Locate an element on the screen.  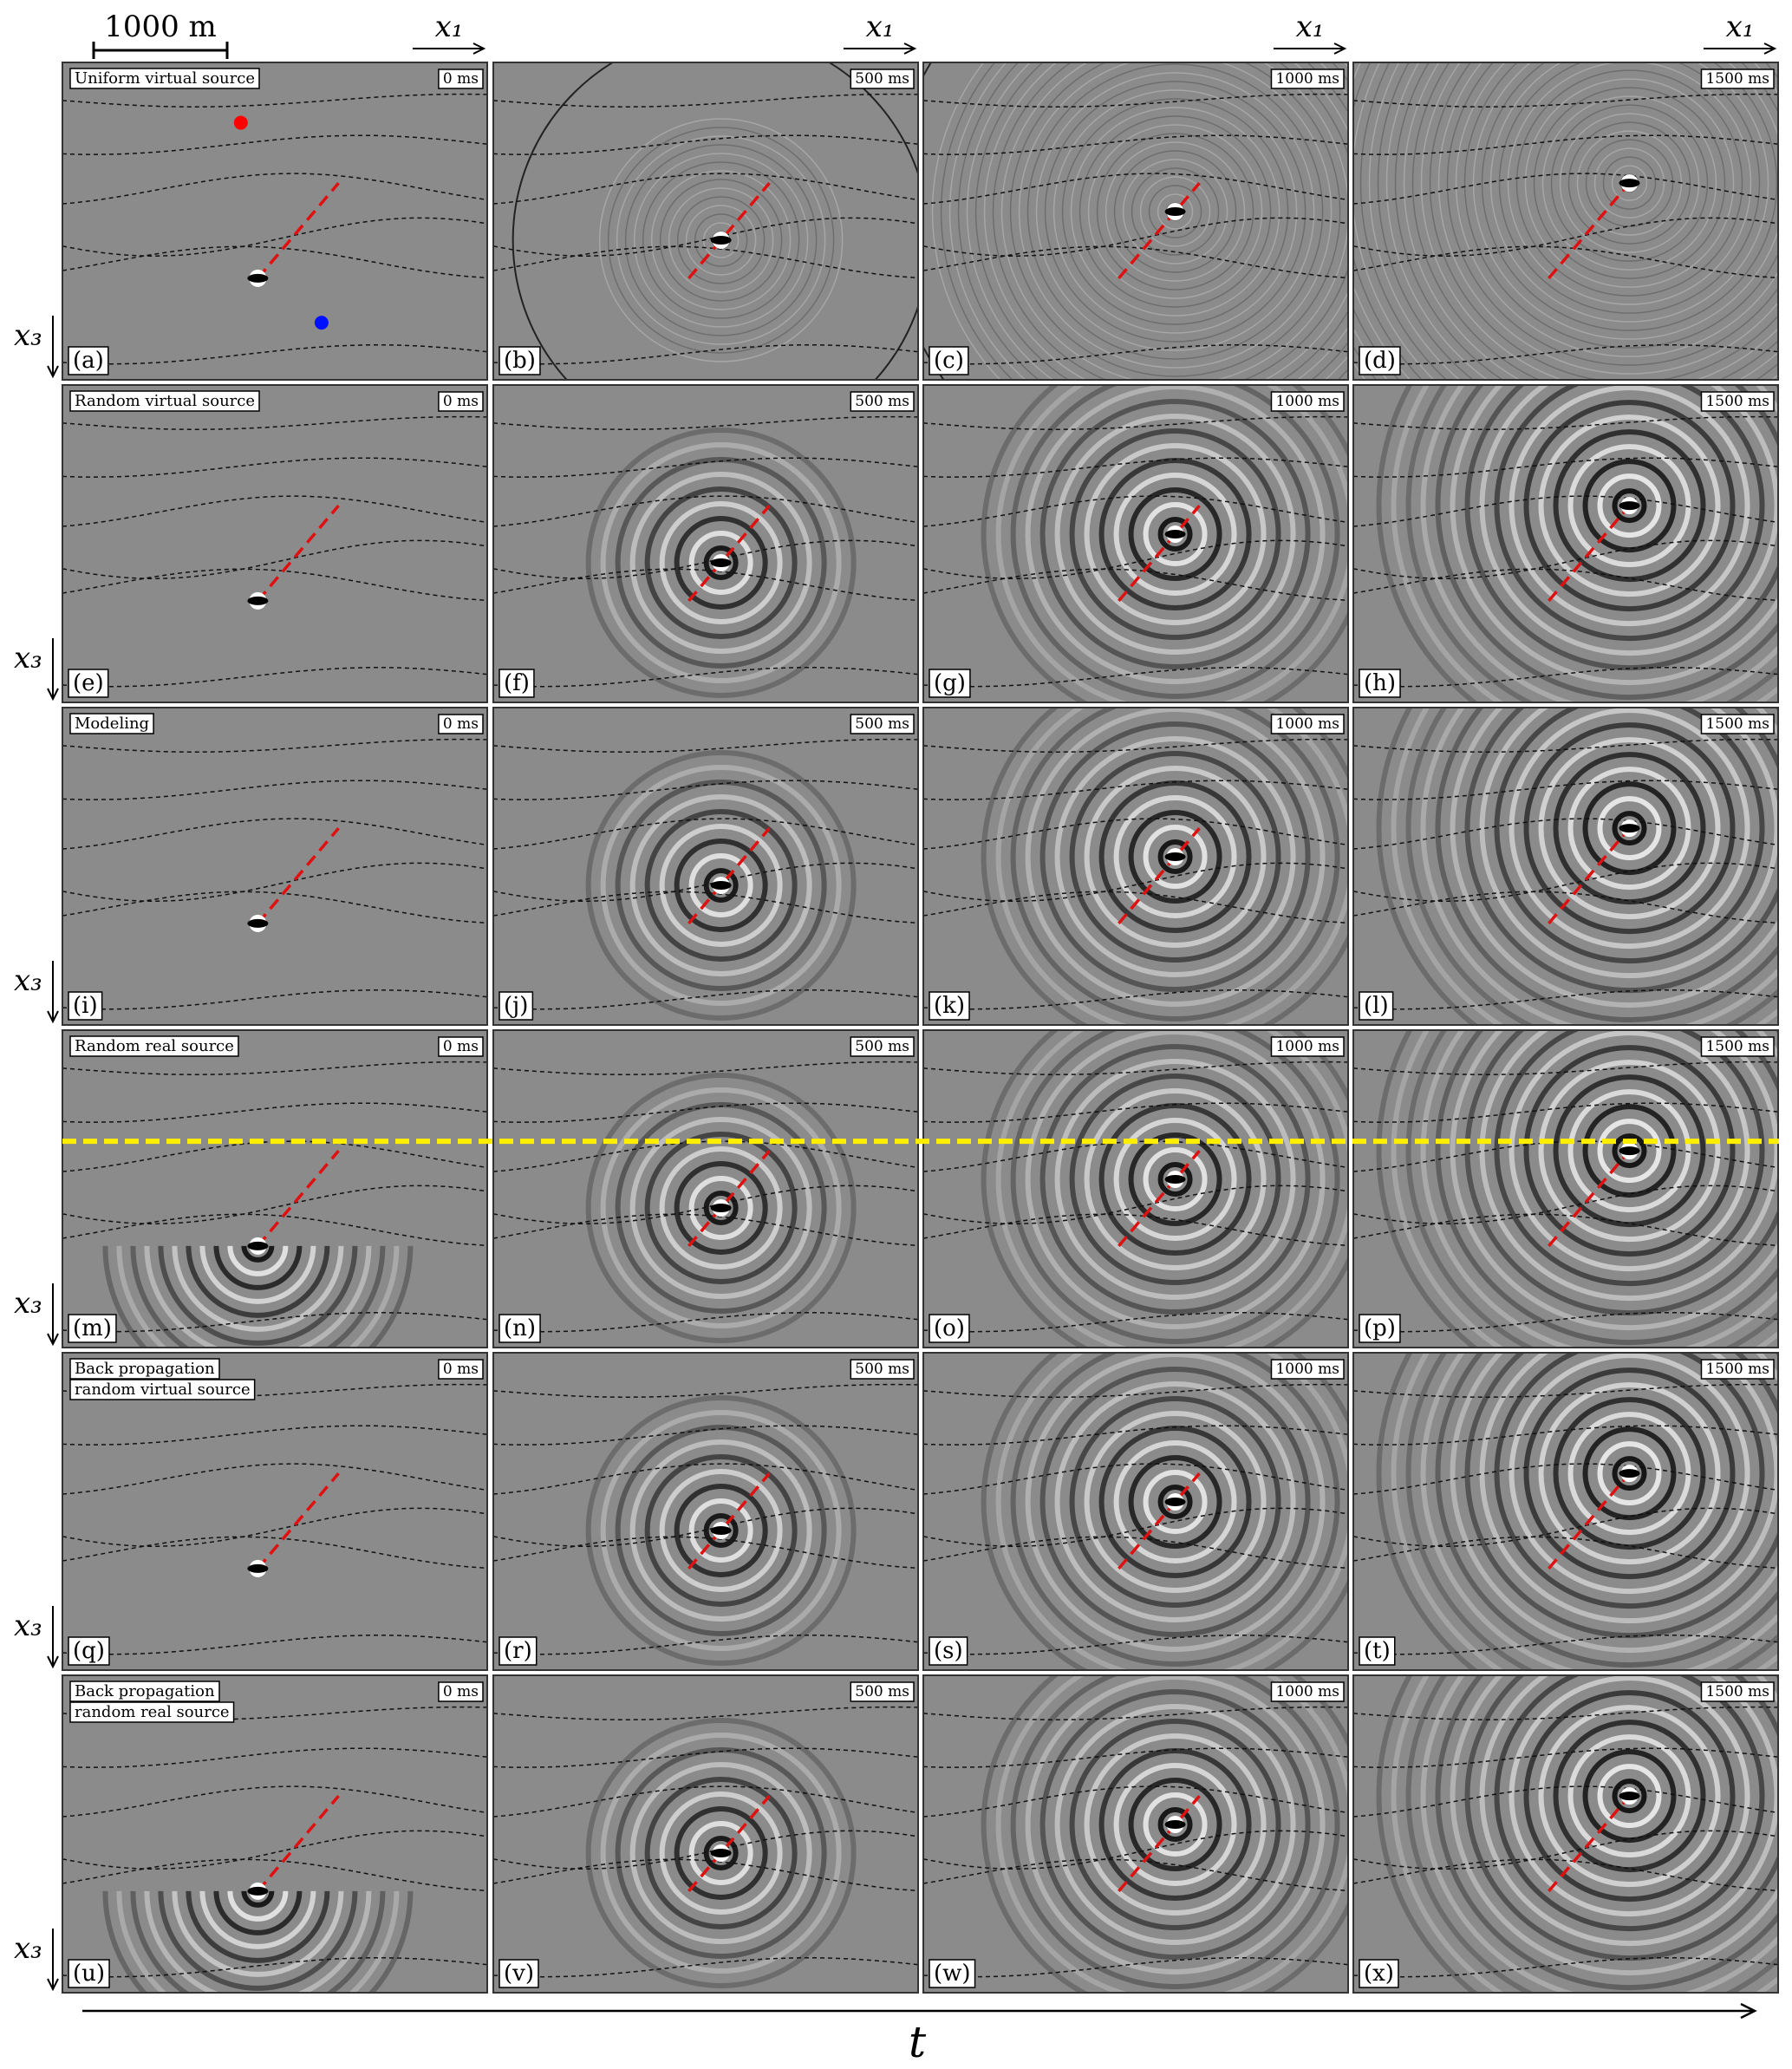
label-text: (d) is located at coordinates (1380, 361).